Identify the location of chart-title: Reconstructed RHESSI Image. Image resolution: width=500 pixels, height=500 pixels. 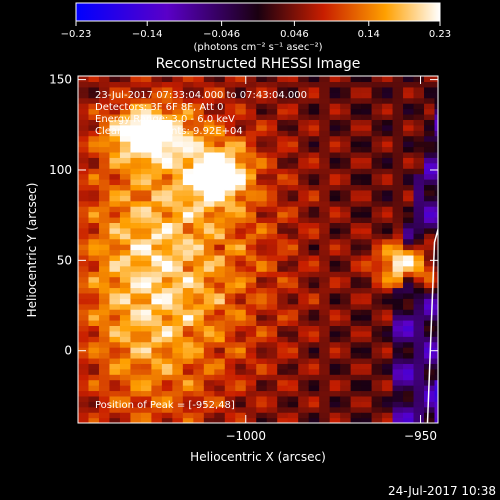
(258, 64).